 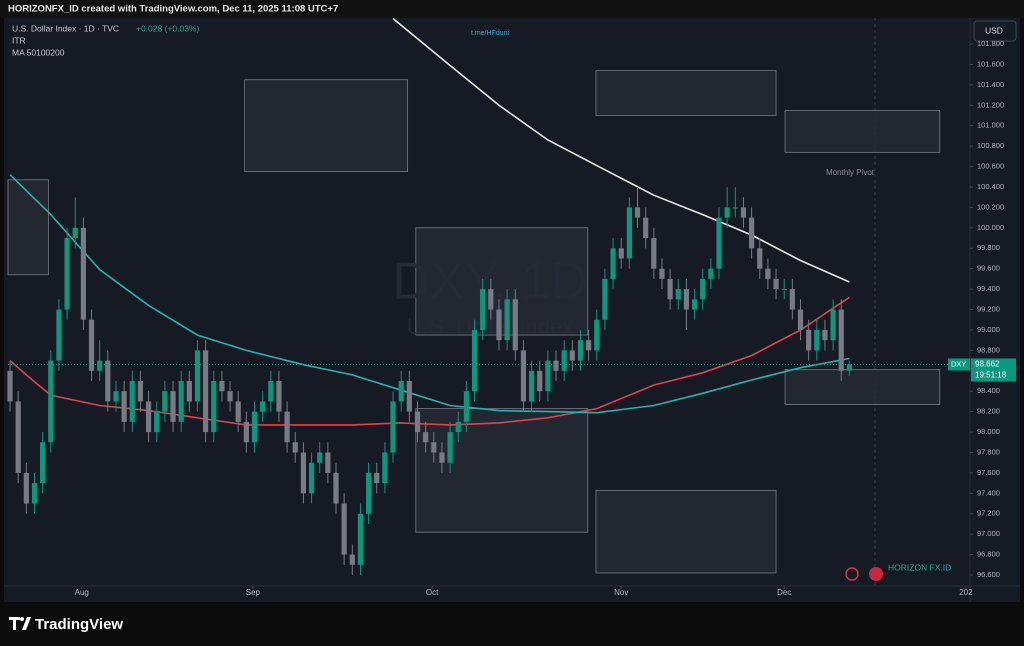 I want to click on y-tick-label: 97.400, so click(x=988, y=492).